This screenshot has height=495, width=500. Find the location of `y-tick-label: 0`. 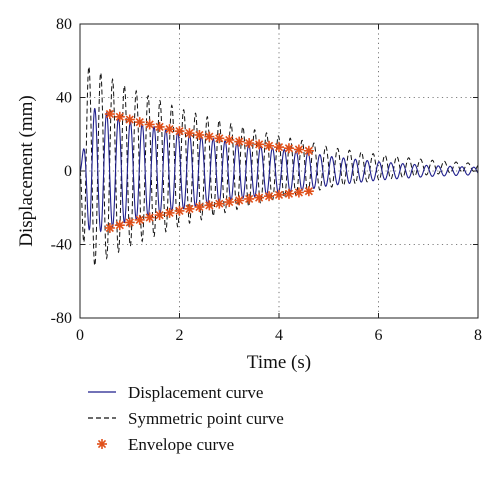

y-tick-label: 0 is located at coordinates (68, 171).